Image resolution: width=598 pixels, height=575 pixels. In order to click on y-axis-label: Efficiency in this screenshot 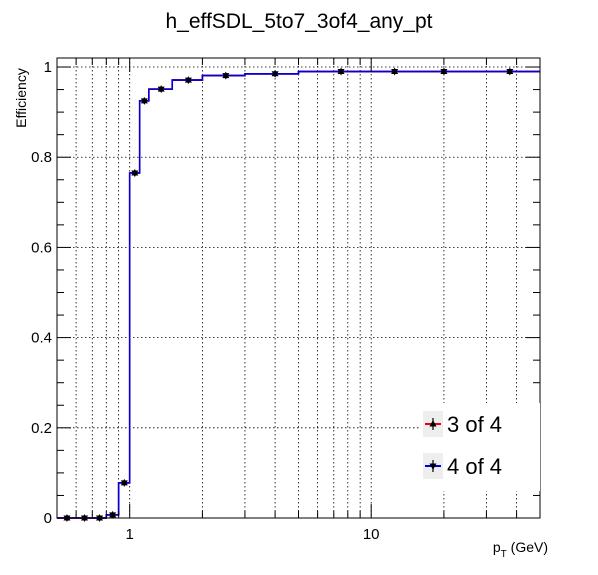, I will do `click(21, 98)`.